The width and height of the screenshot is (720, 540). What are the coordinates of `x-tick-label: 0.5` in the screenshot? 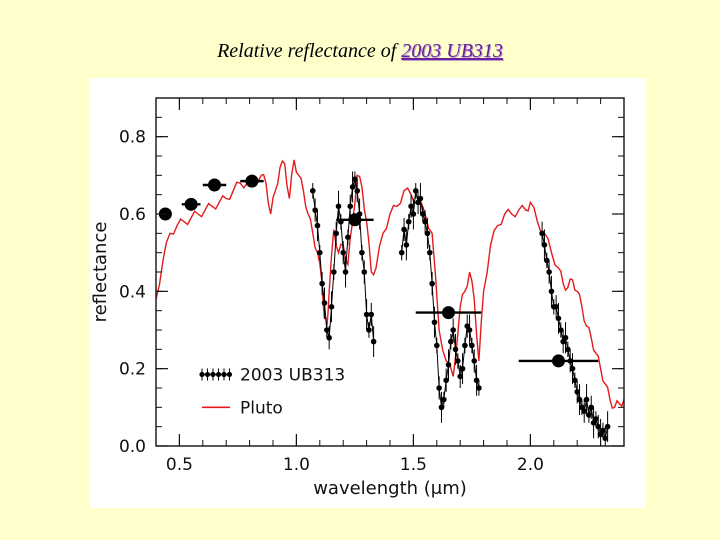 It's located at (179, 465).